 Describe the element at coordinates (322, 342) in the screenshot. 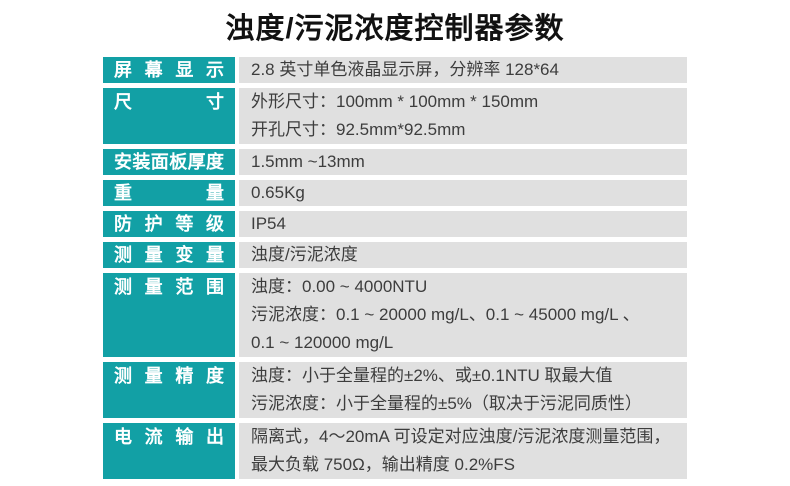

I see `spec-value-line: 0.1 ~ 120000 mg/L` at that location.